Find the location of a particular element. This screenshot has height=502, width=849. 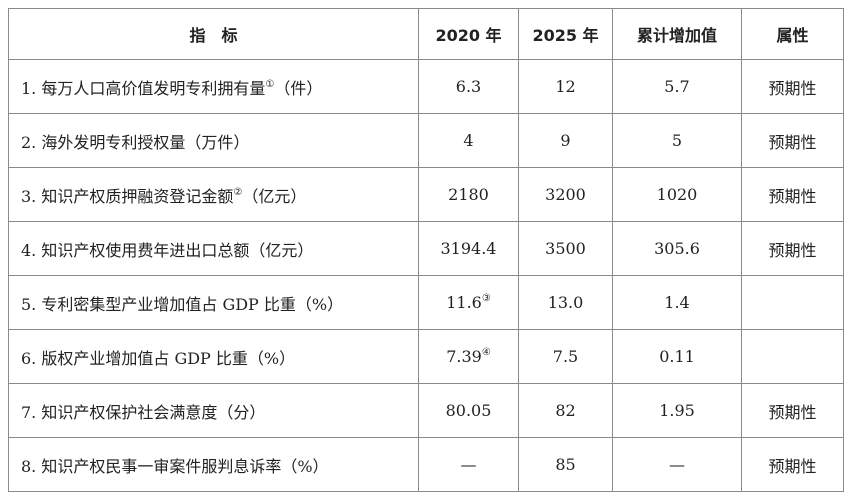

table-row: 3. 知识产权质押融资登记金额②（亿元） 2180 3200 1020 预期性 is located at coordinates (426, 194).